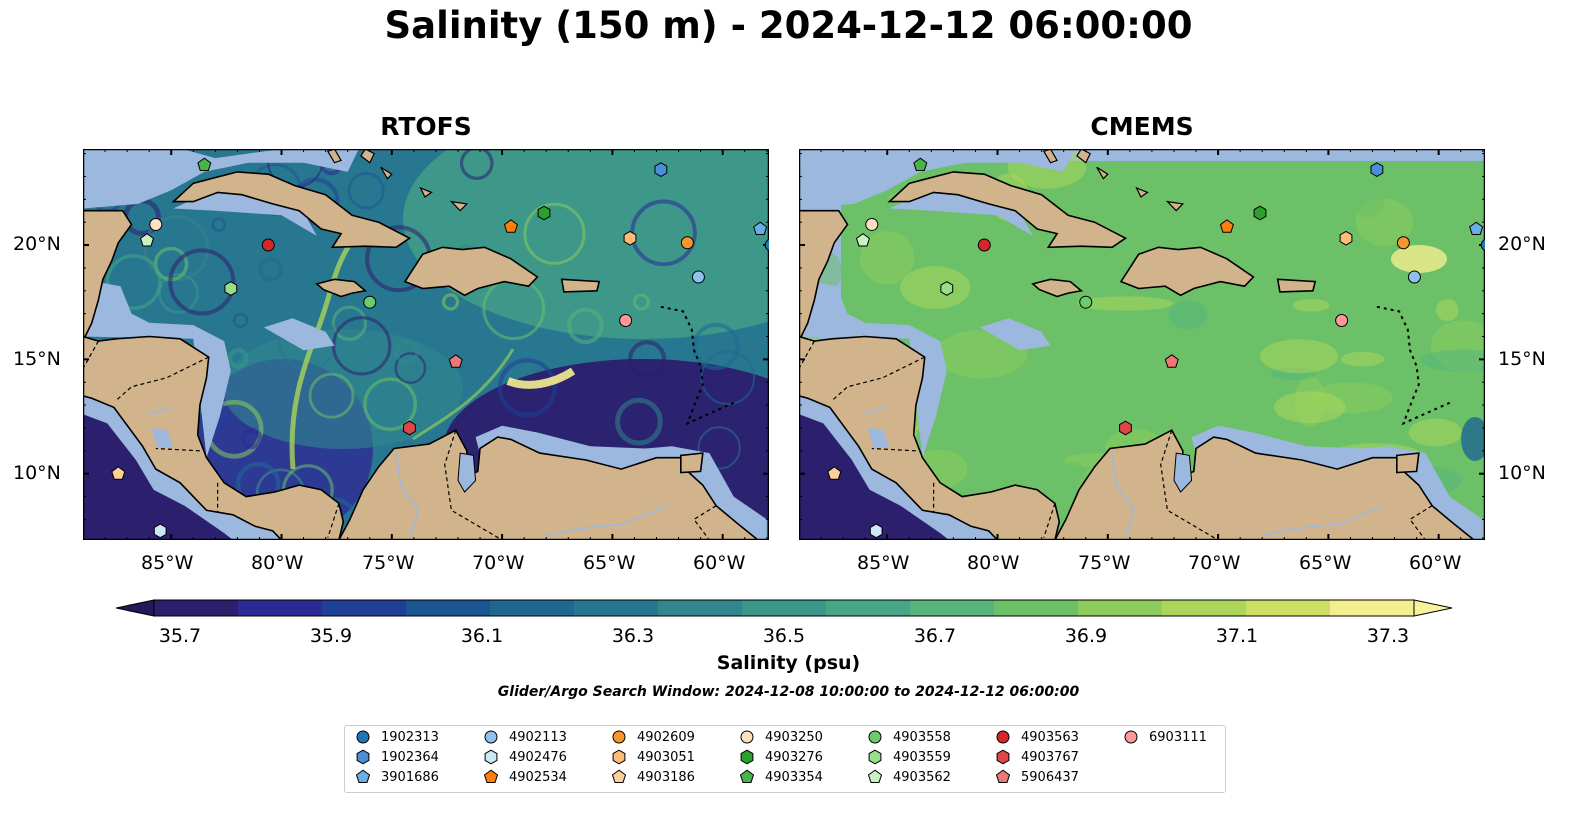 This screenshot has width=1577, height=827. I want to click on figure-title: Salinity (150 m) - 2024-12-12 06:00:00, so click(788, 25).